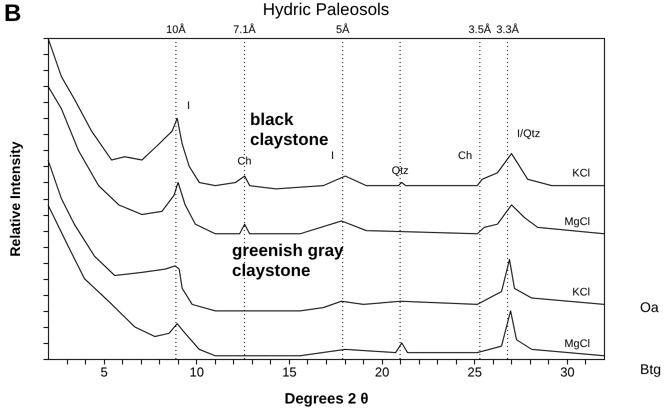 The width and height of the screenshot is (671, 413). I want to click on x-tick-label: 10, so click(197, 372).